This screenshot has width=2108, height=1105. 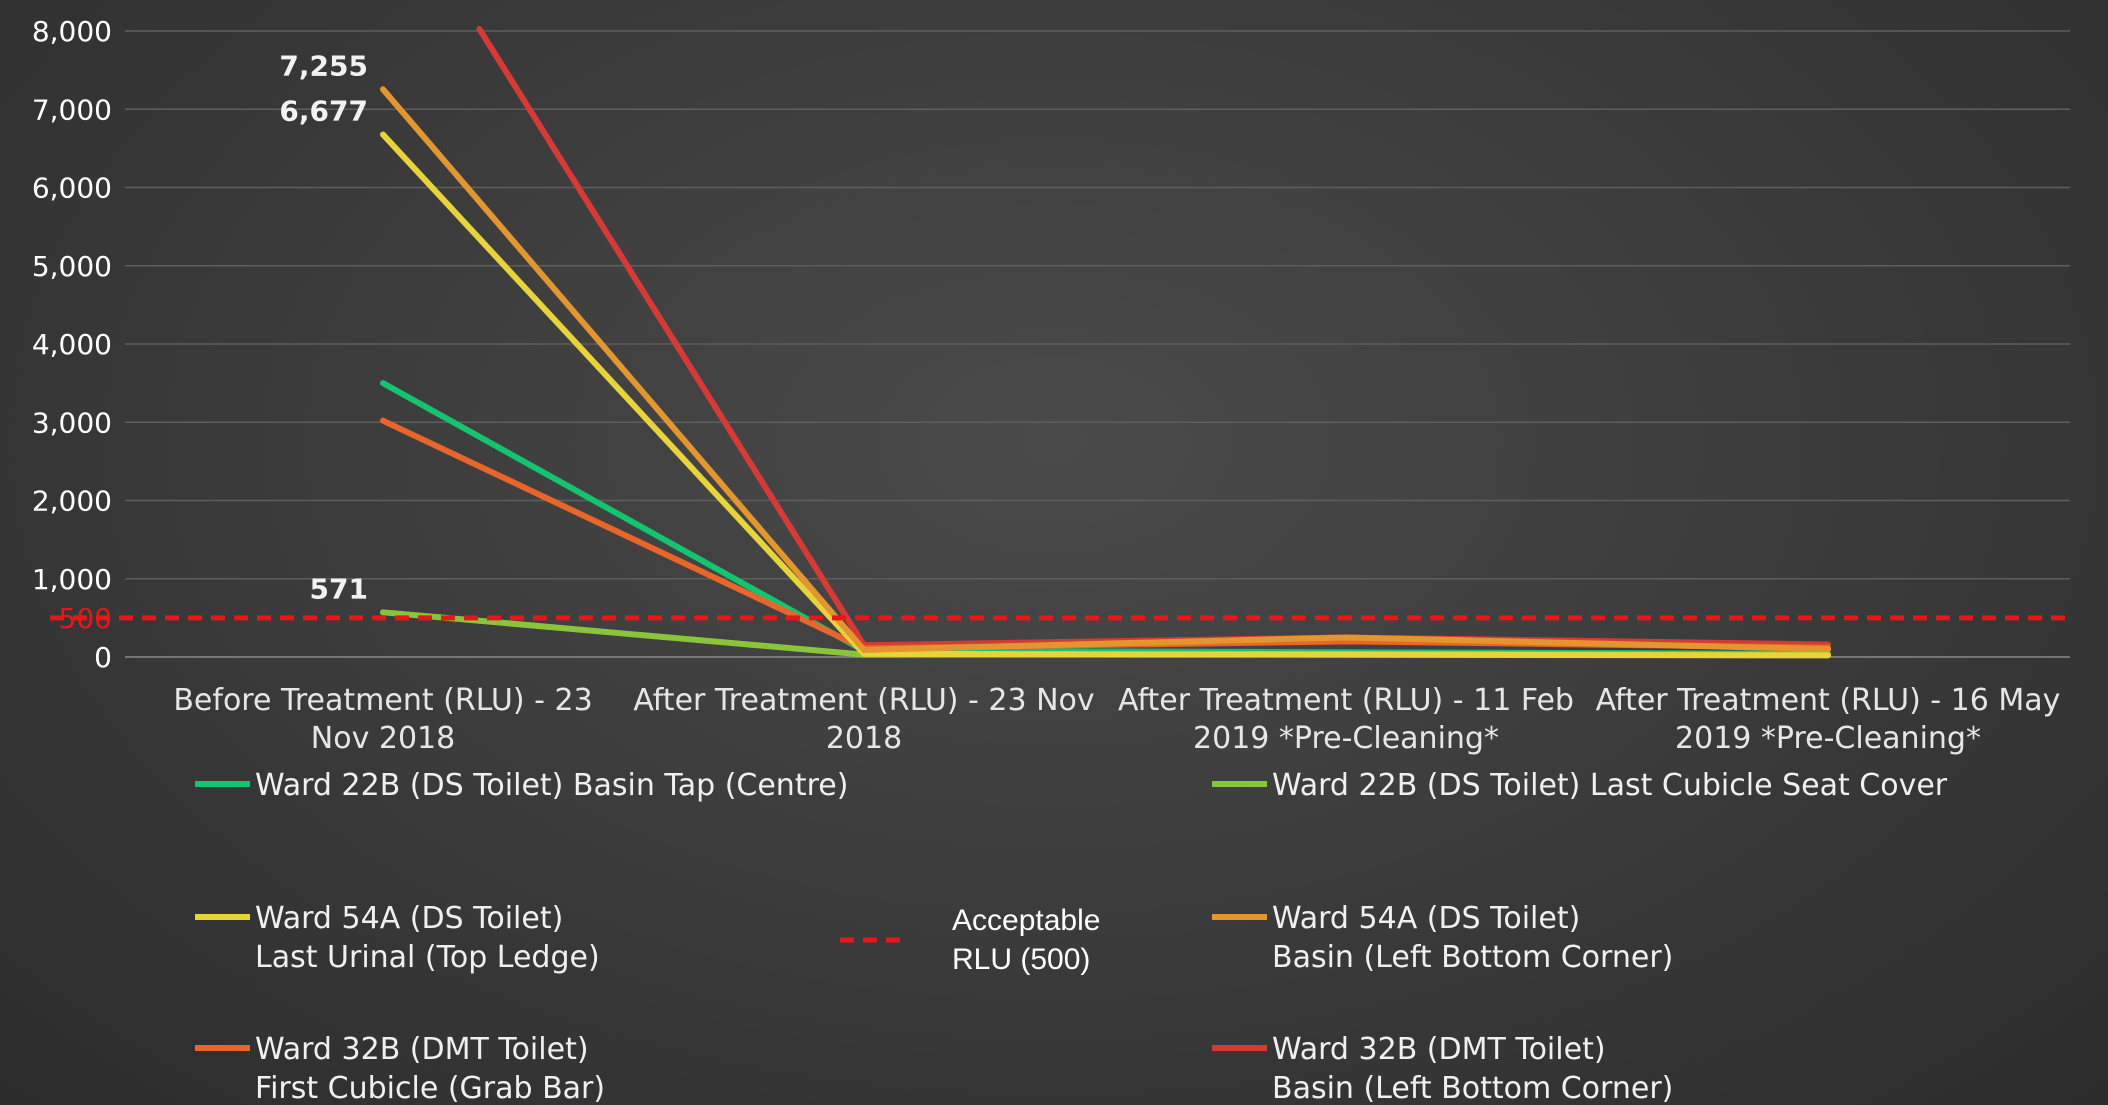 I want to click on y-tick-label: 7,000, so click(x=72, y=109).